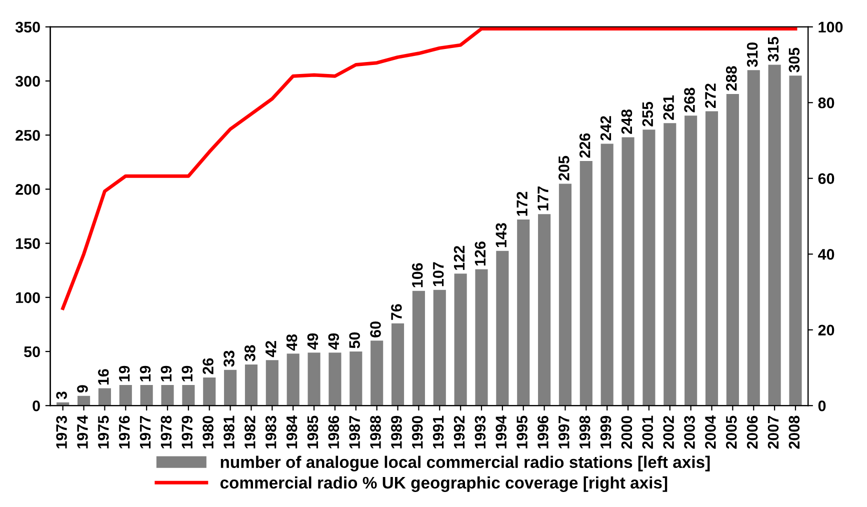  What do you see at coordinates (668, 107) in the screenshot?
I see `data-label: 261` at bounding box center [668, 107].